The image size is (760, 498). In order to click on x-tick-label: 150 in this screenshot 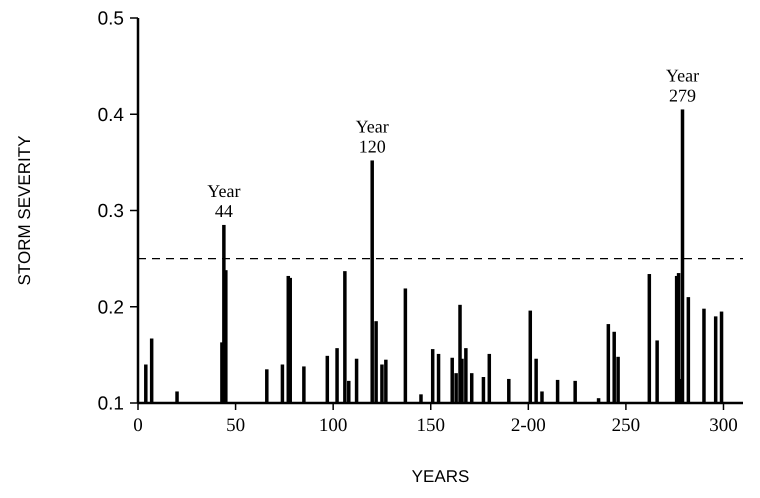, I will do `click(430, 425)`.